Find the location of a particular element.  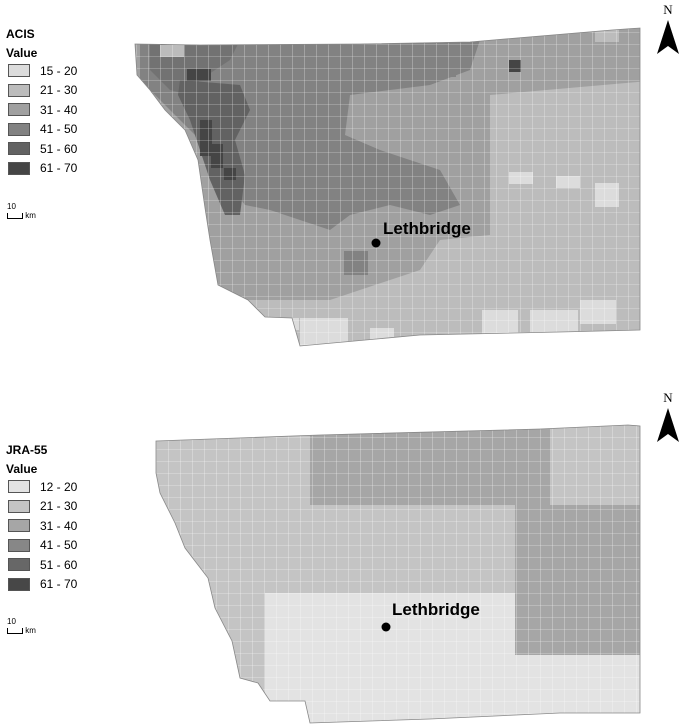

legend-item: 15 - 20 is located at coordinates (41, 71).